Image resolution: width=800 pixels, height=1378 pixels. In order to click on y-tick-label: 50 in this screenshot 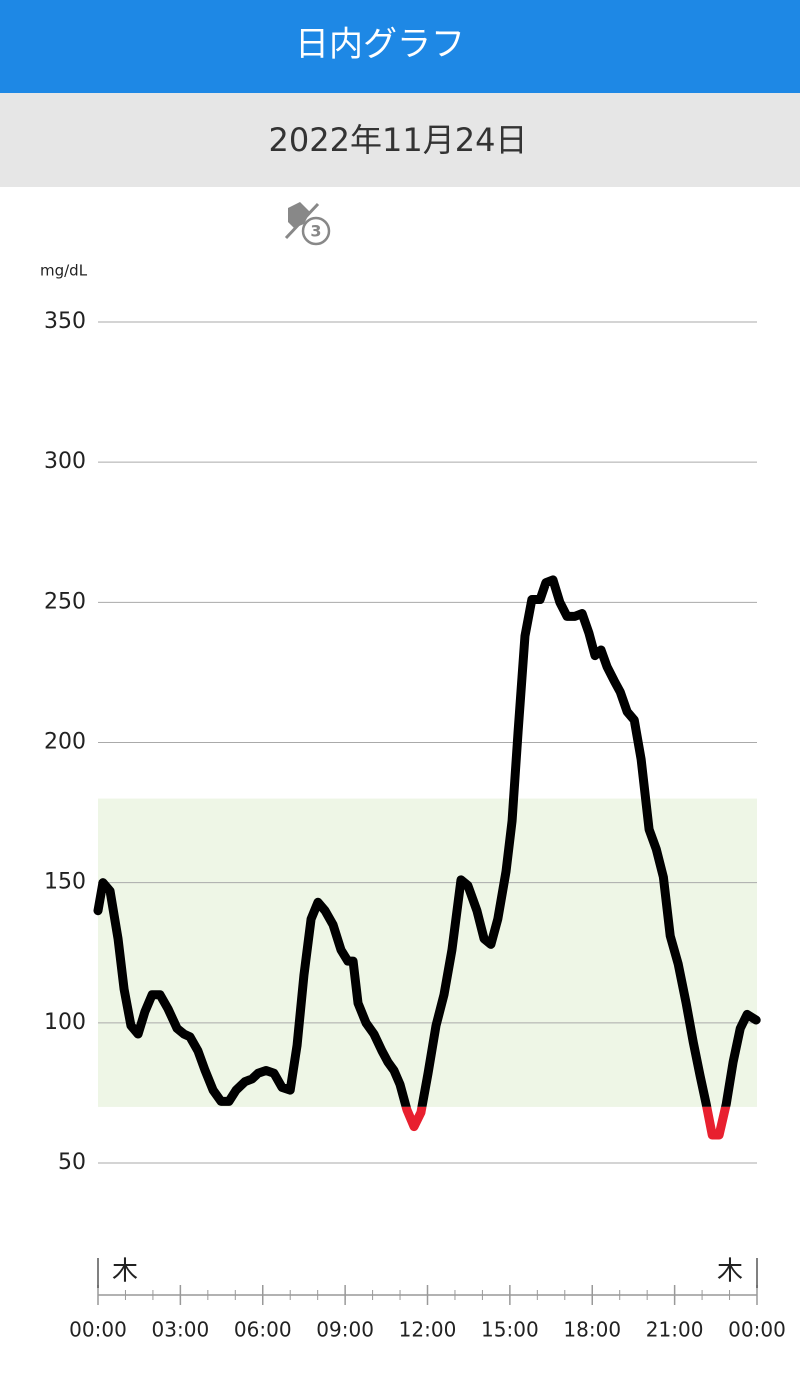, I will do `click(72, 1162)`.